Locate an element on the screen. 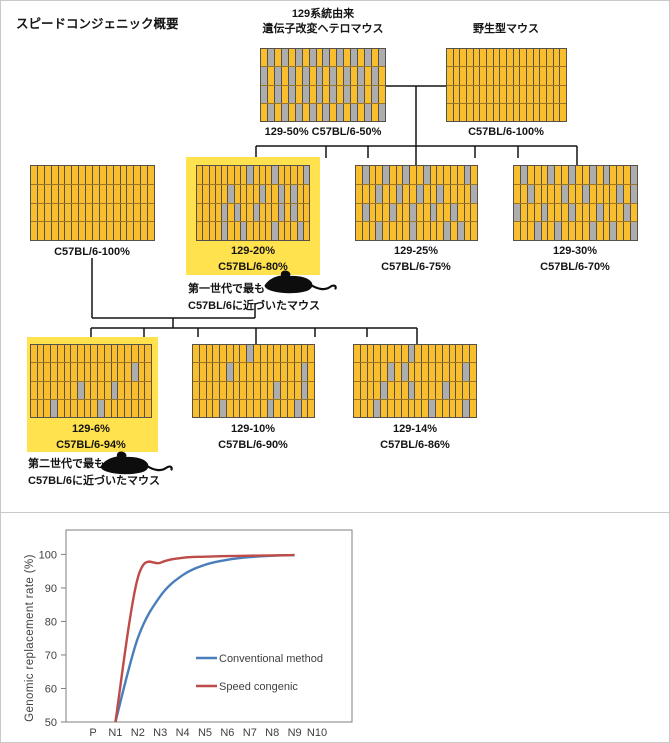 This screenshot has height=743, width=670. x-tick-label: N10 is located at coordinates (317, 733).